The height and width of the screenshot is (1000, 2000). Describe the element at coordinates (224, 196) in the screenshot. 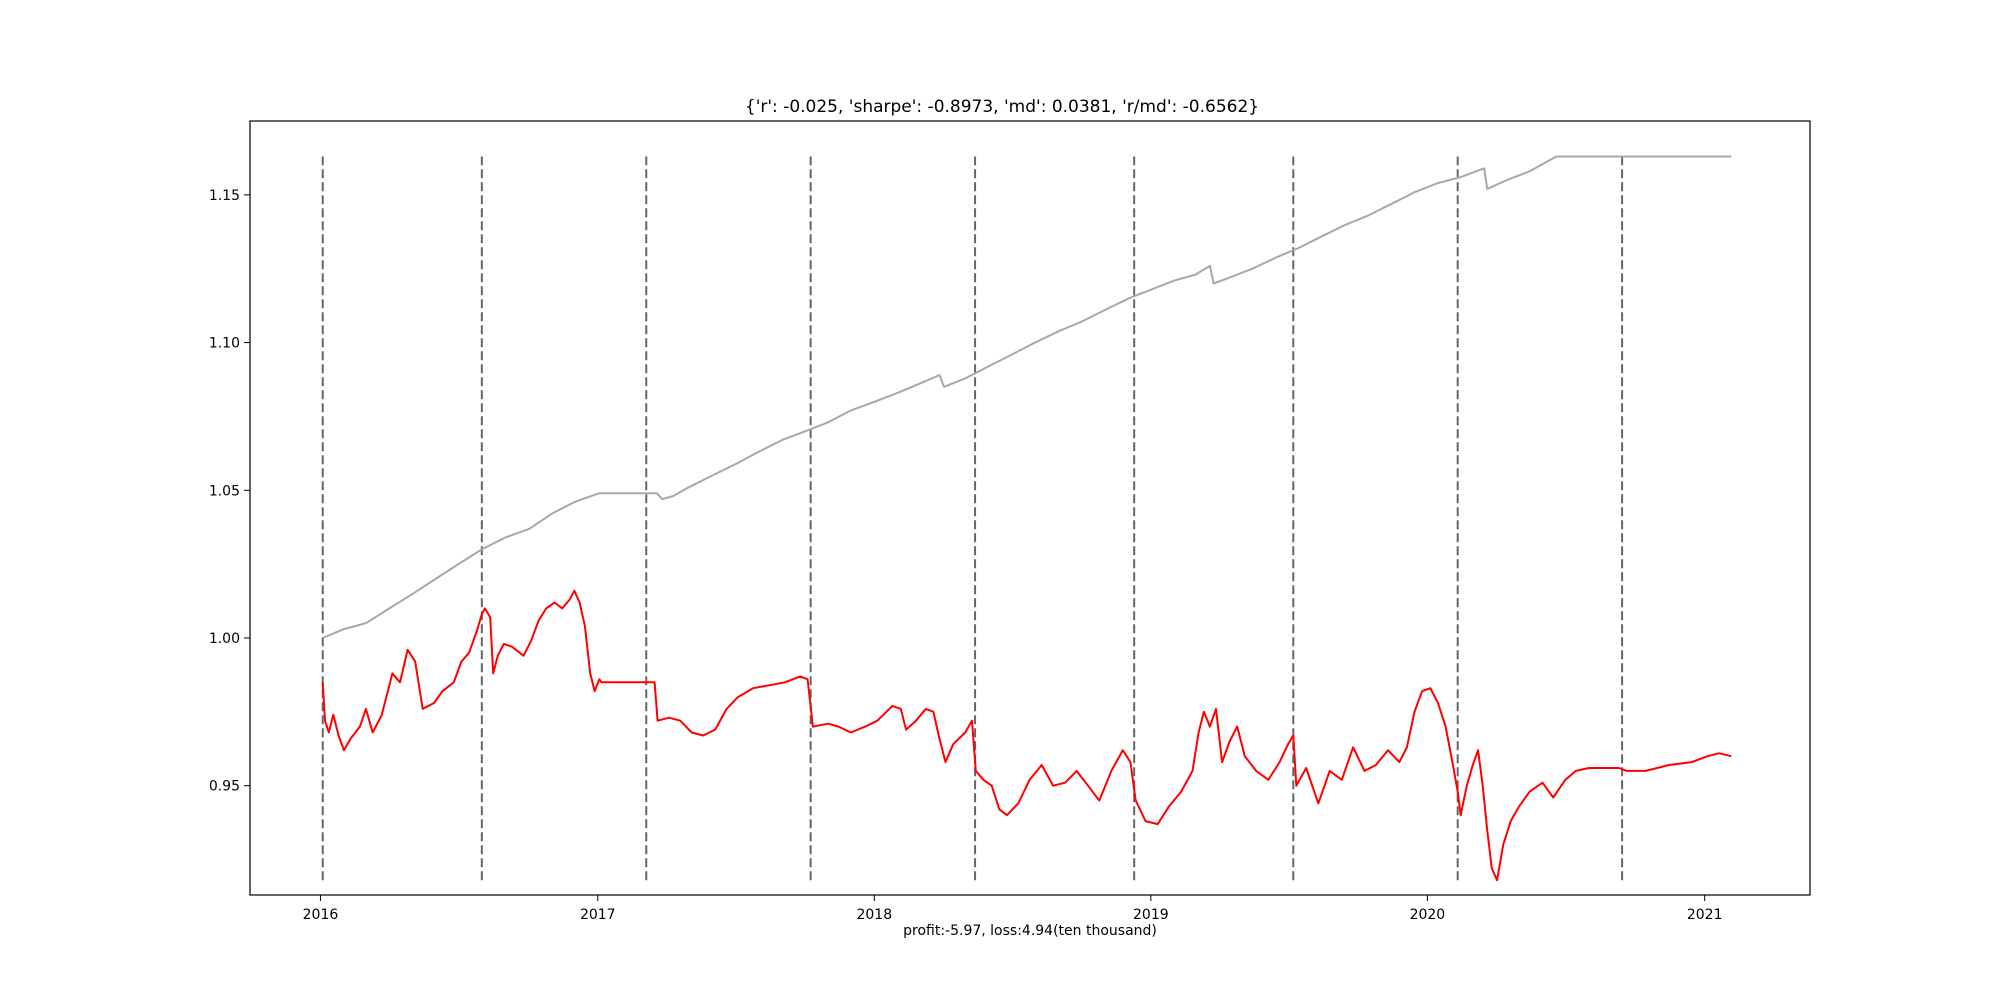

I see `y-tick-label: 1.15` at that location.